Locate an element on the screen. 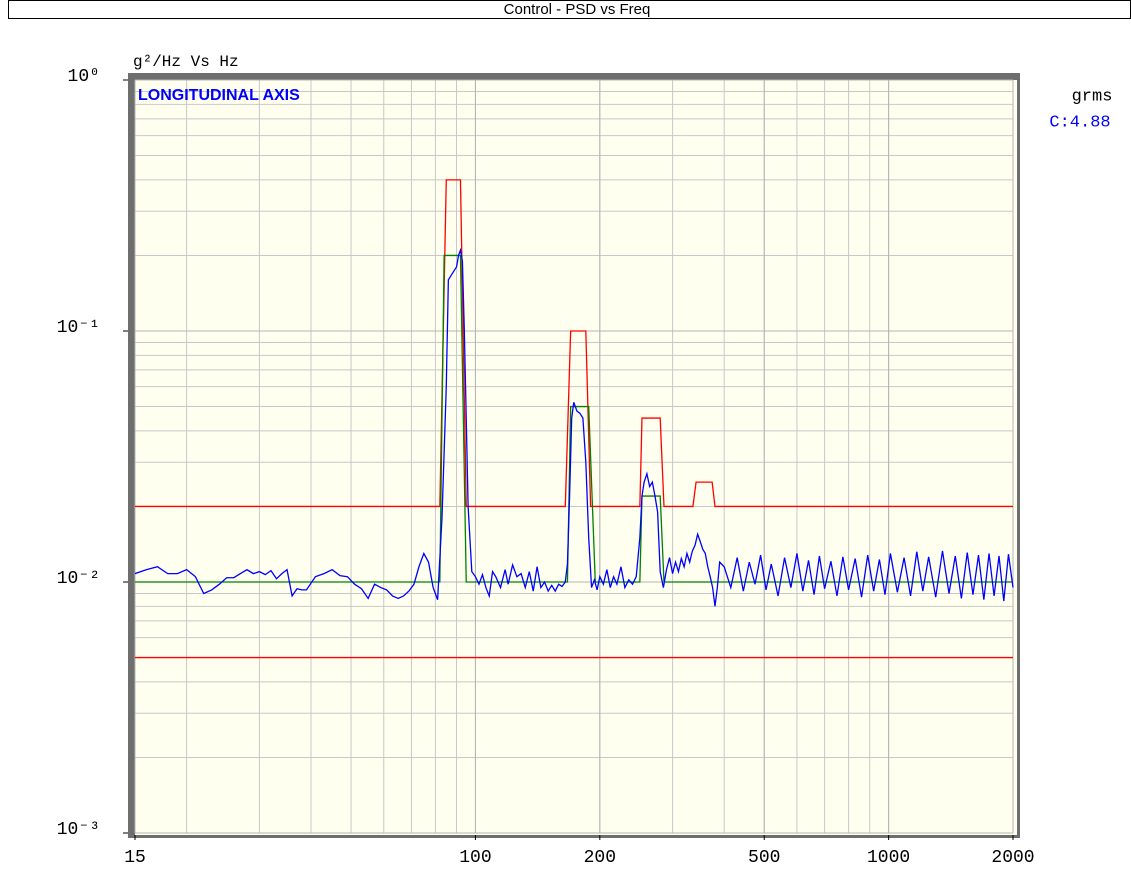  rms-label: C:4.88 is located at coordinates (1079, 122).